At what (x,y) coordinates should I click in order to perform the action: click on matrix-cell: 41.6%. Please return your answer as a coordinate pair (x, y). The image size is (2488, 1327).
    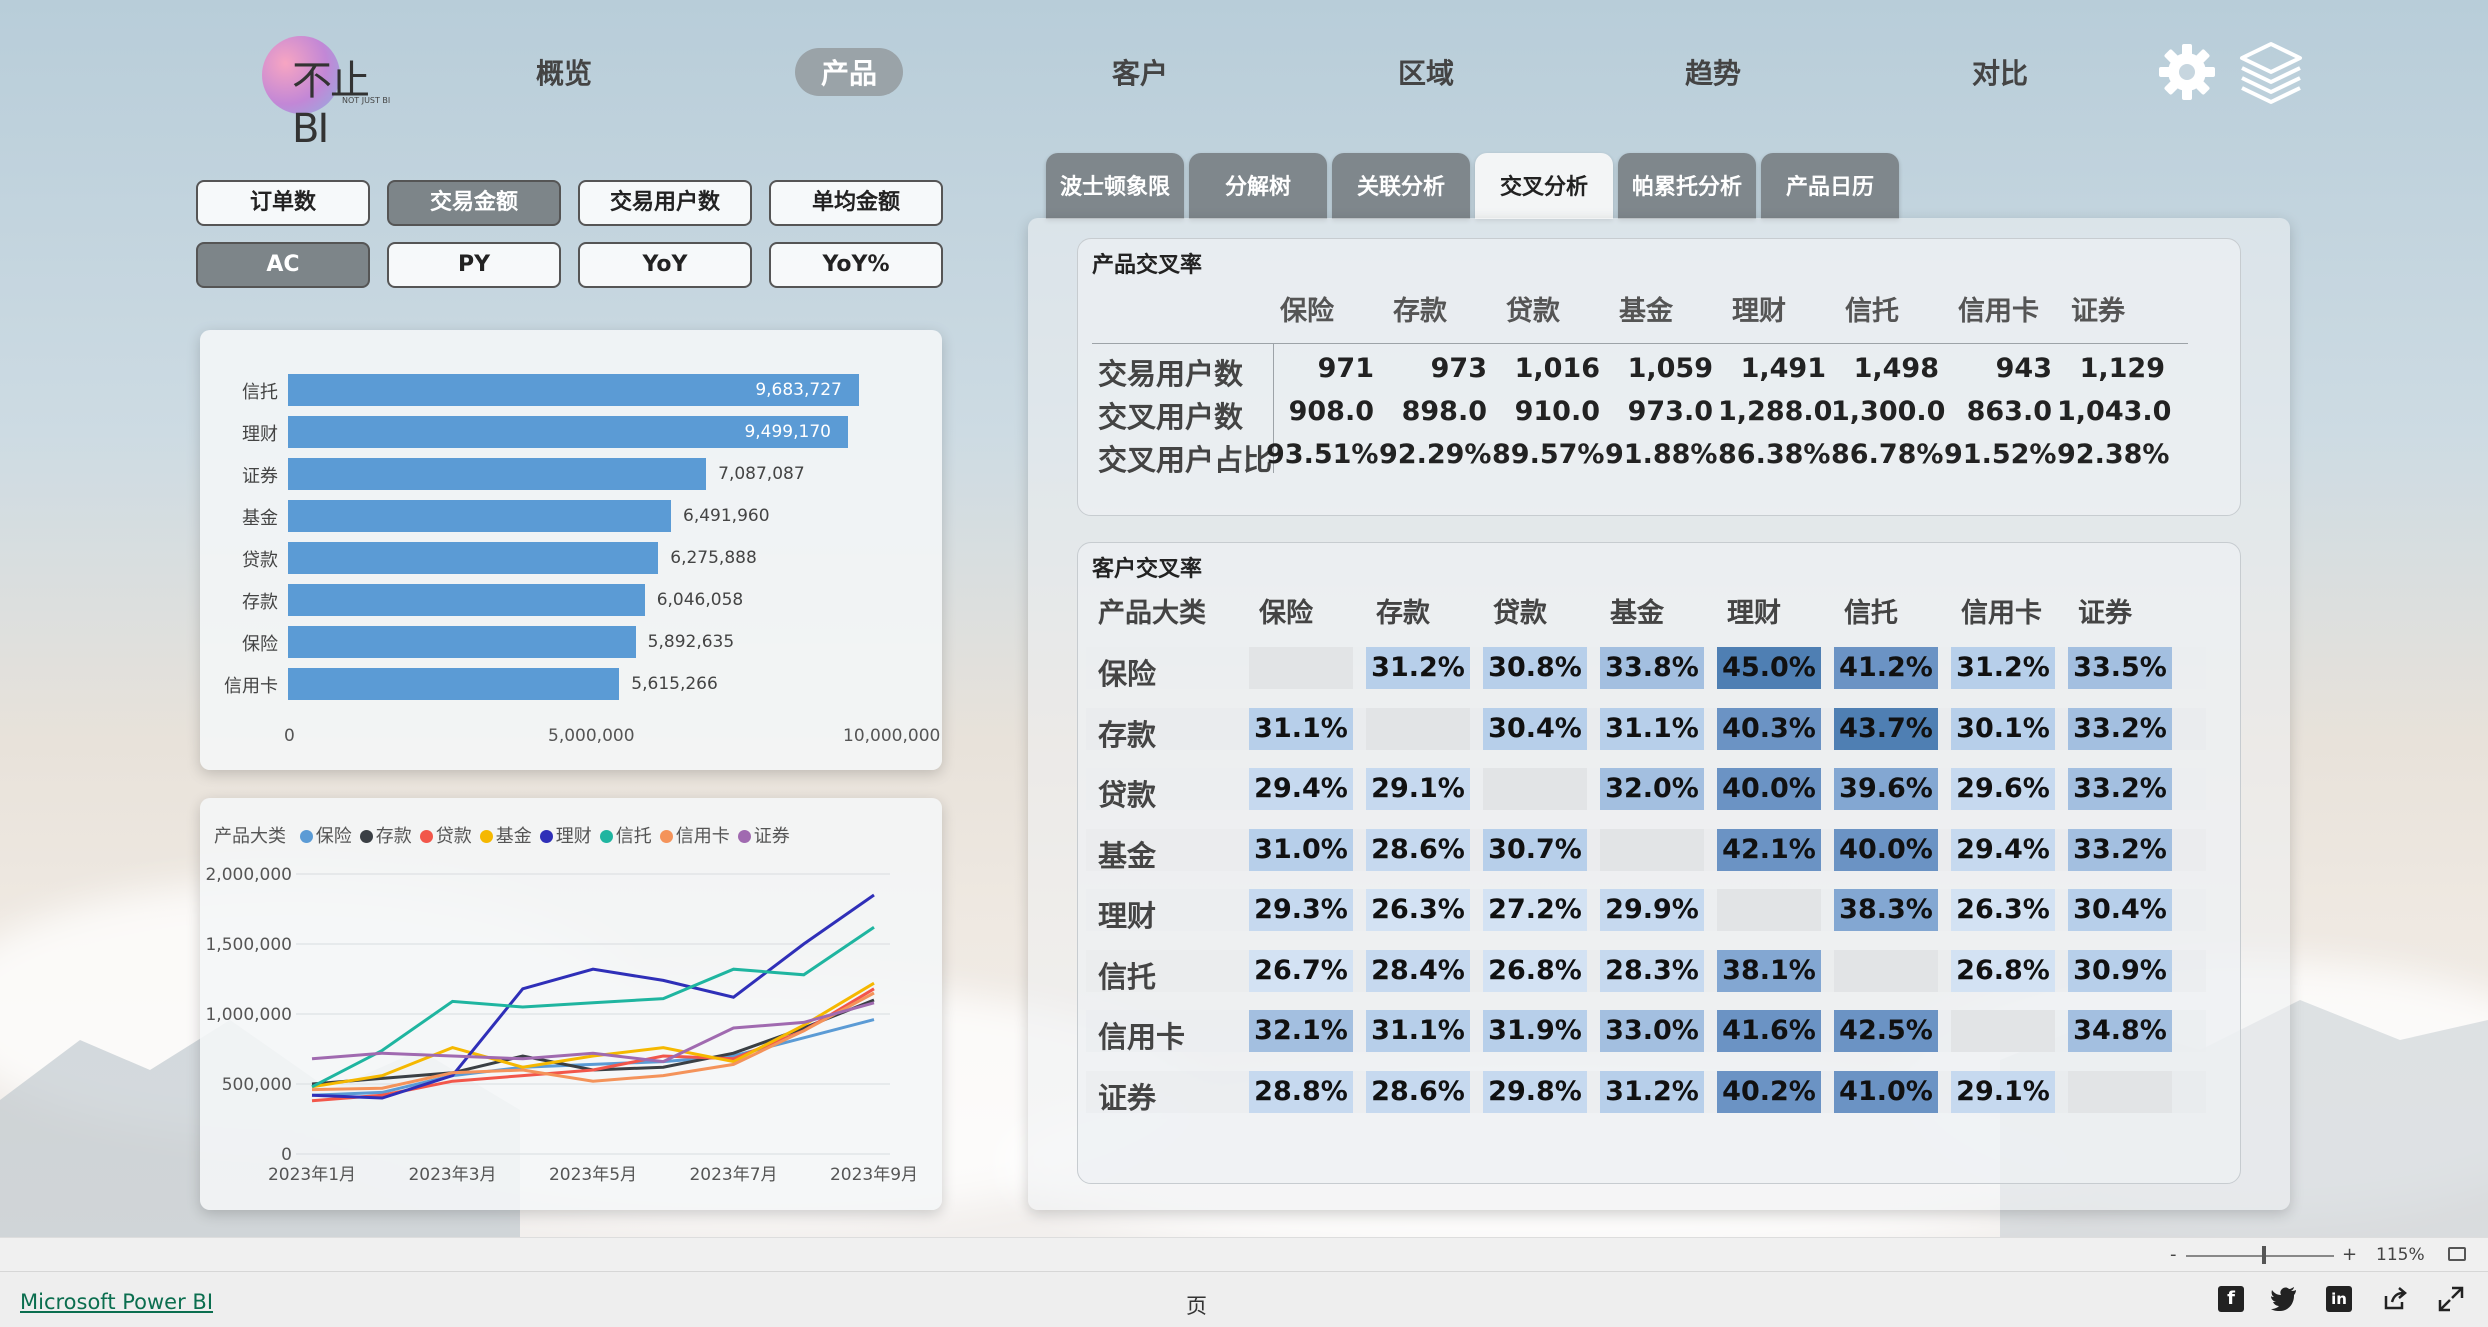
    Looking at the image, I should click on (1769, 1031).